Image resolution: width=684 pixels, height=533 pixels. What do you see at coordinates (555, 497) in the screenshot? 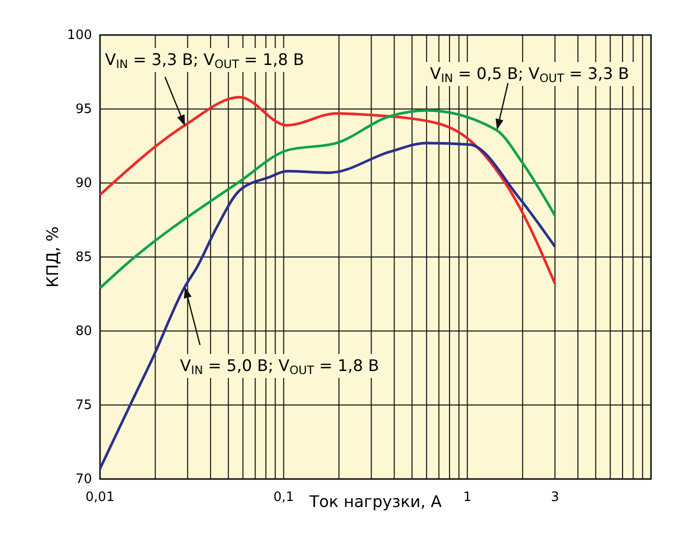
I see `x-tick-label: 3` at bounding box center [555, 497].